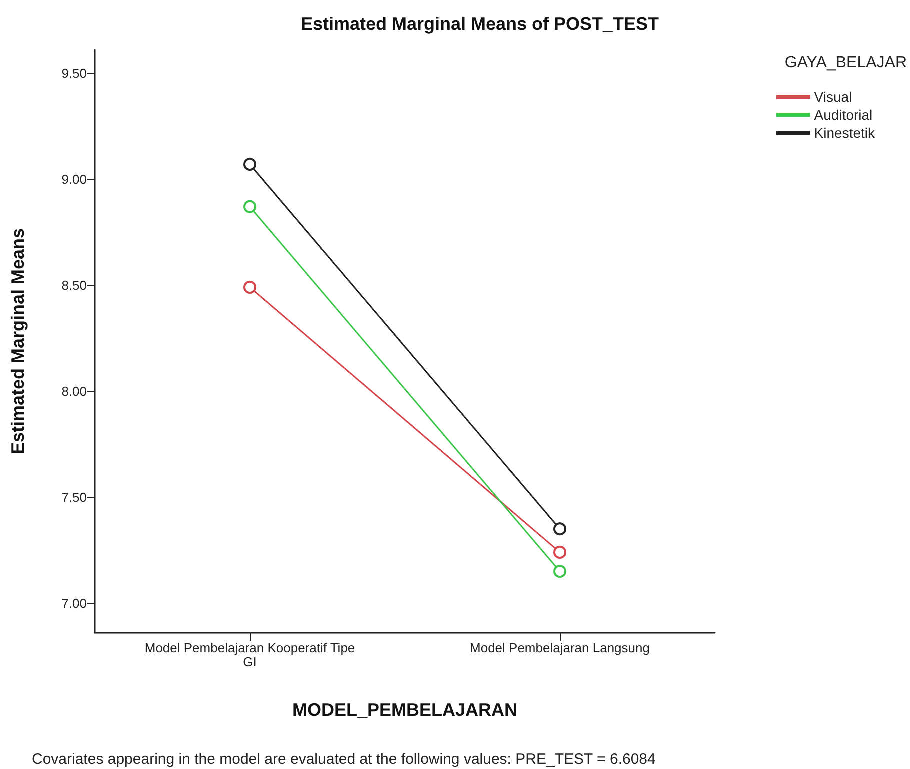 The image size is (910, 769). I want to click on y-axis-title: Estimated Marginal Means, so click(18, 341).